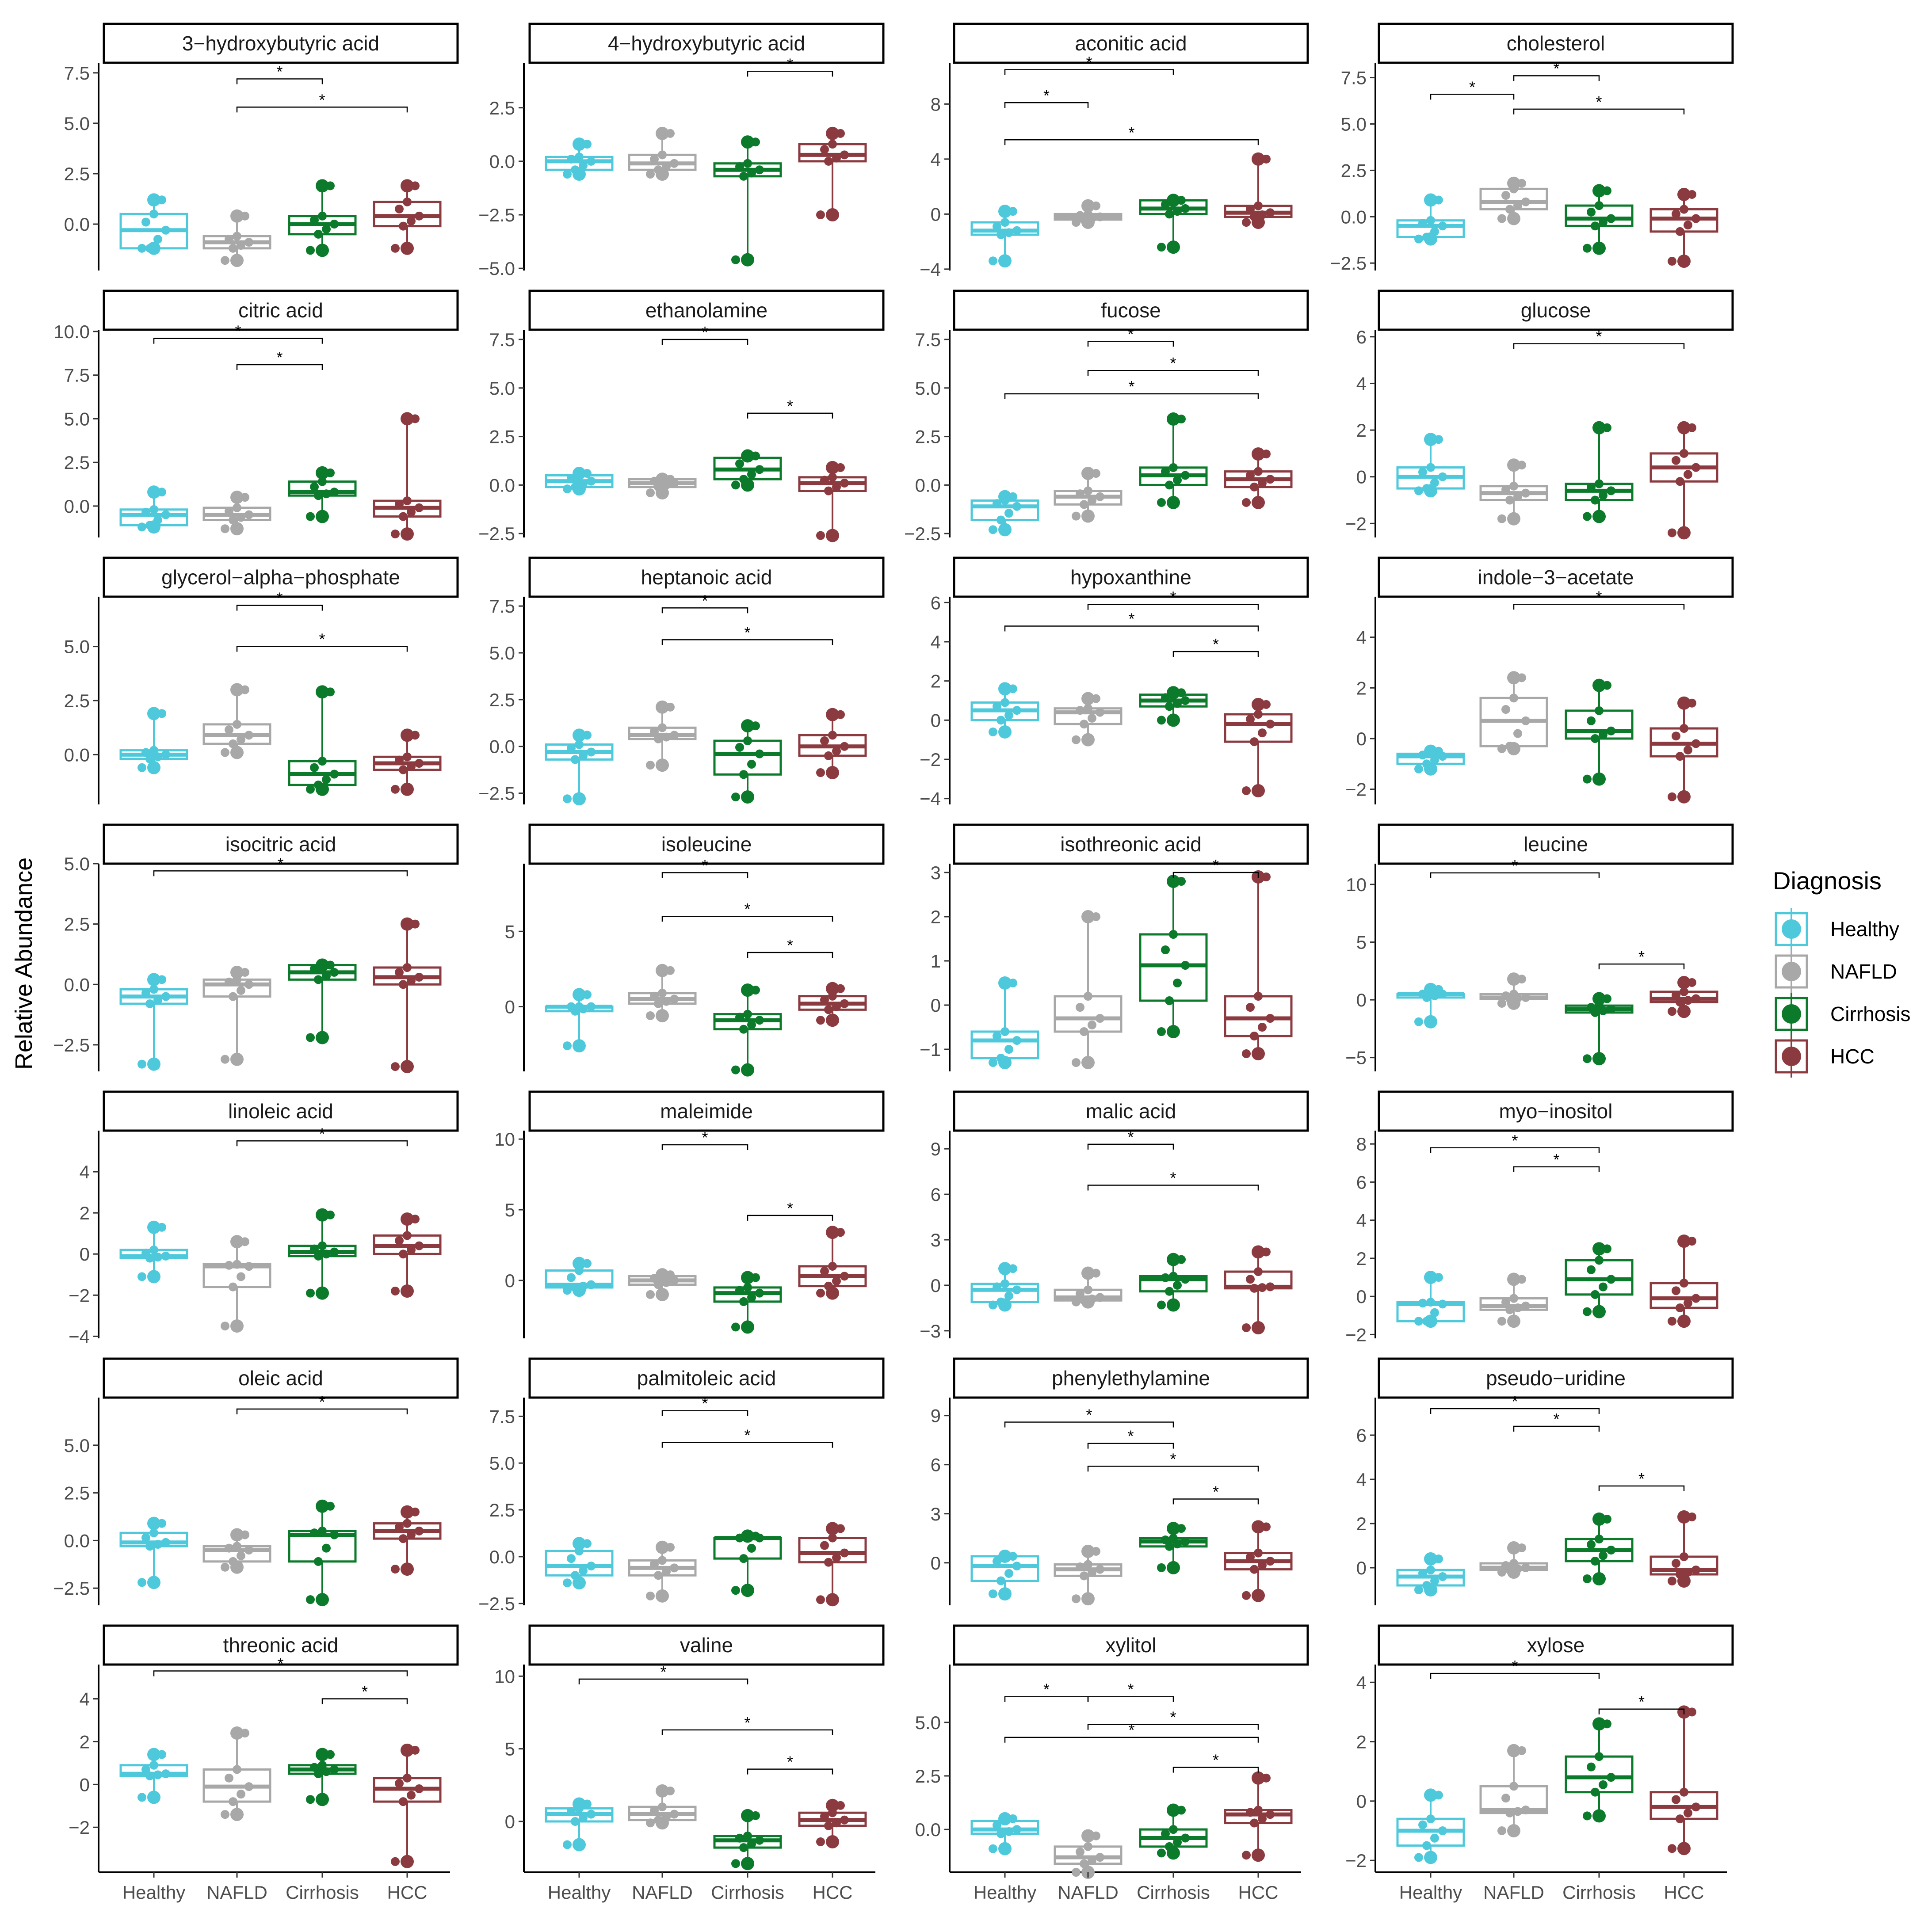 The image size is (1932, 1924). I want to click on panel-title: isothreonic acid, so click(1131, 844).